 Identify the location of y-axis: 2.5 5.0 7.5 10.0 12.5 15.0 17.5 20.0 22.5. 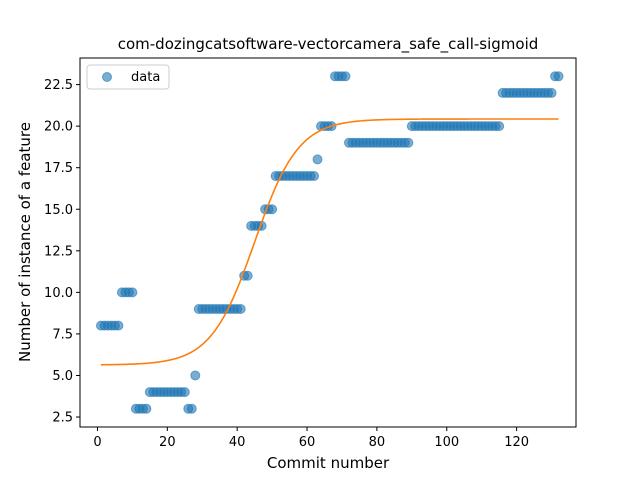
(62, 252).